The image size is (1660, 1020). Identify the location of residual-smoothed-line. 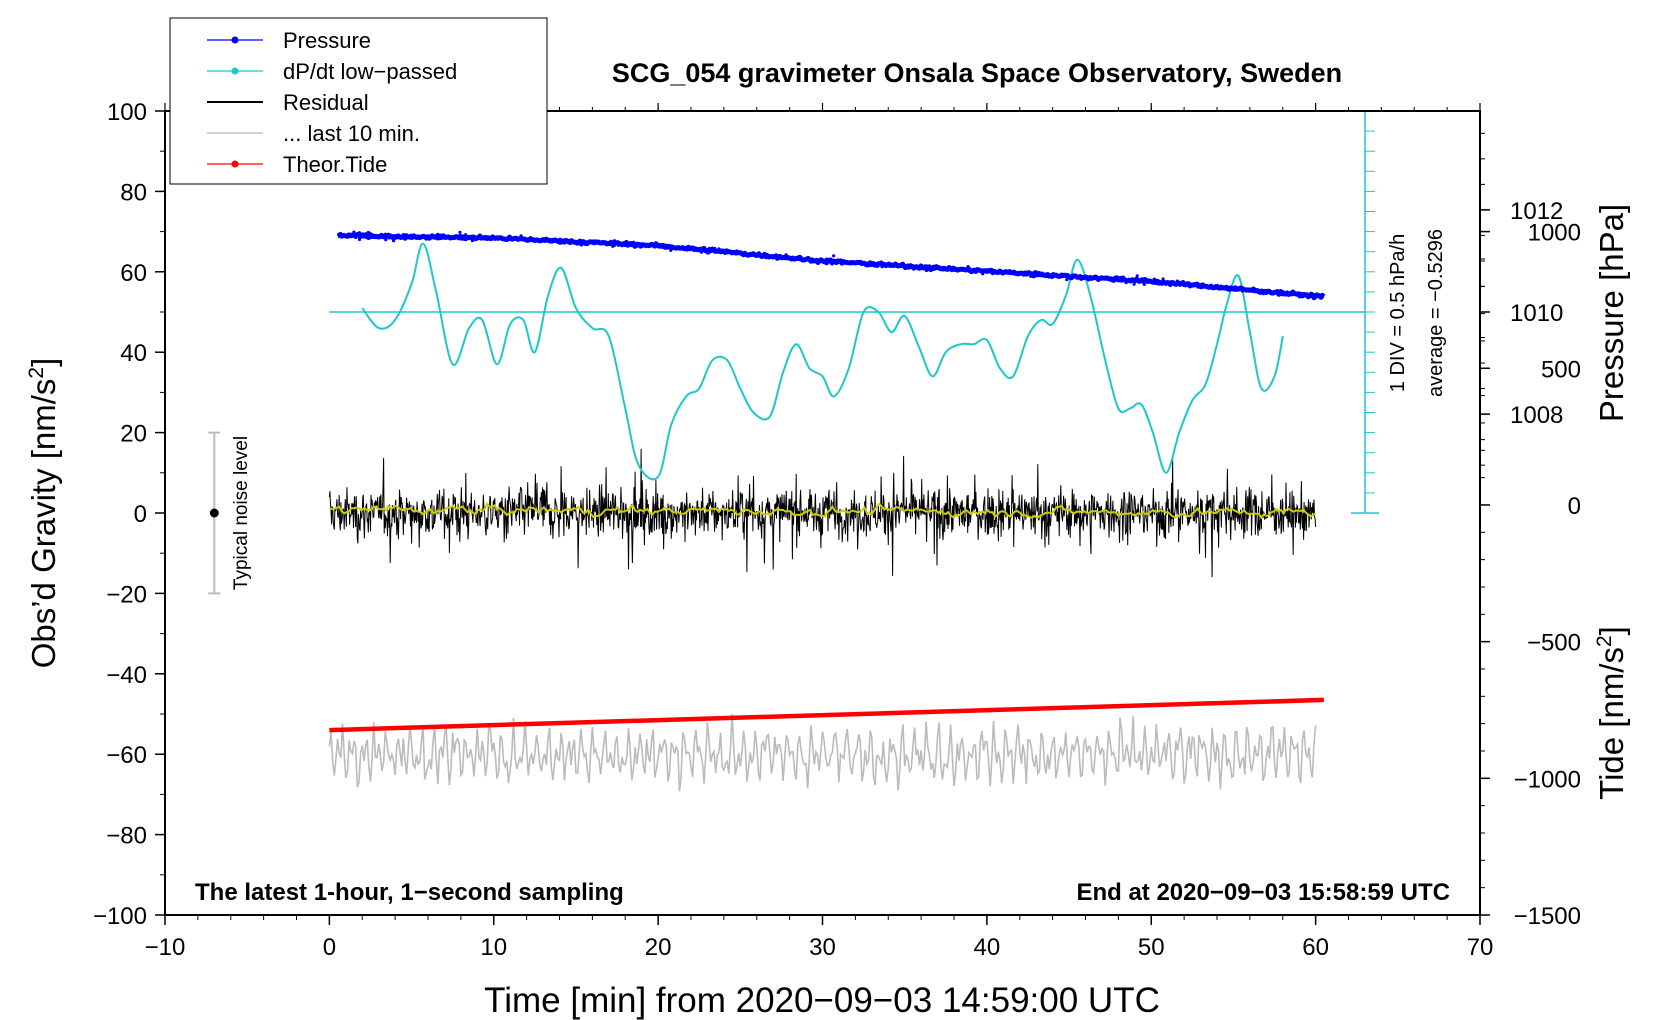
(823, 510).